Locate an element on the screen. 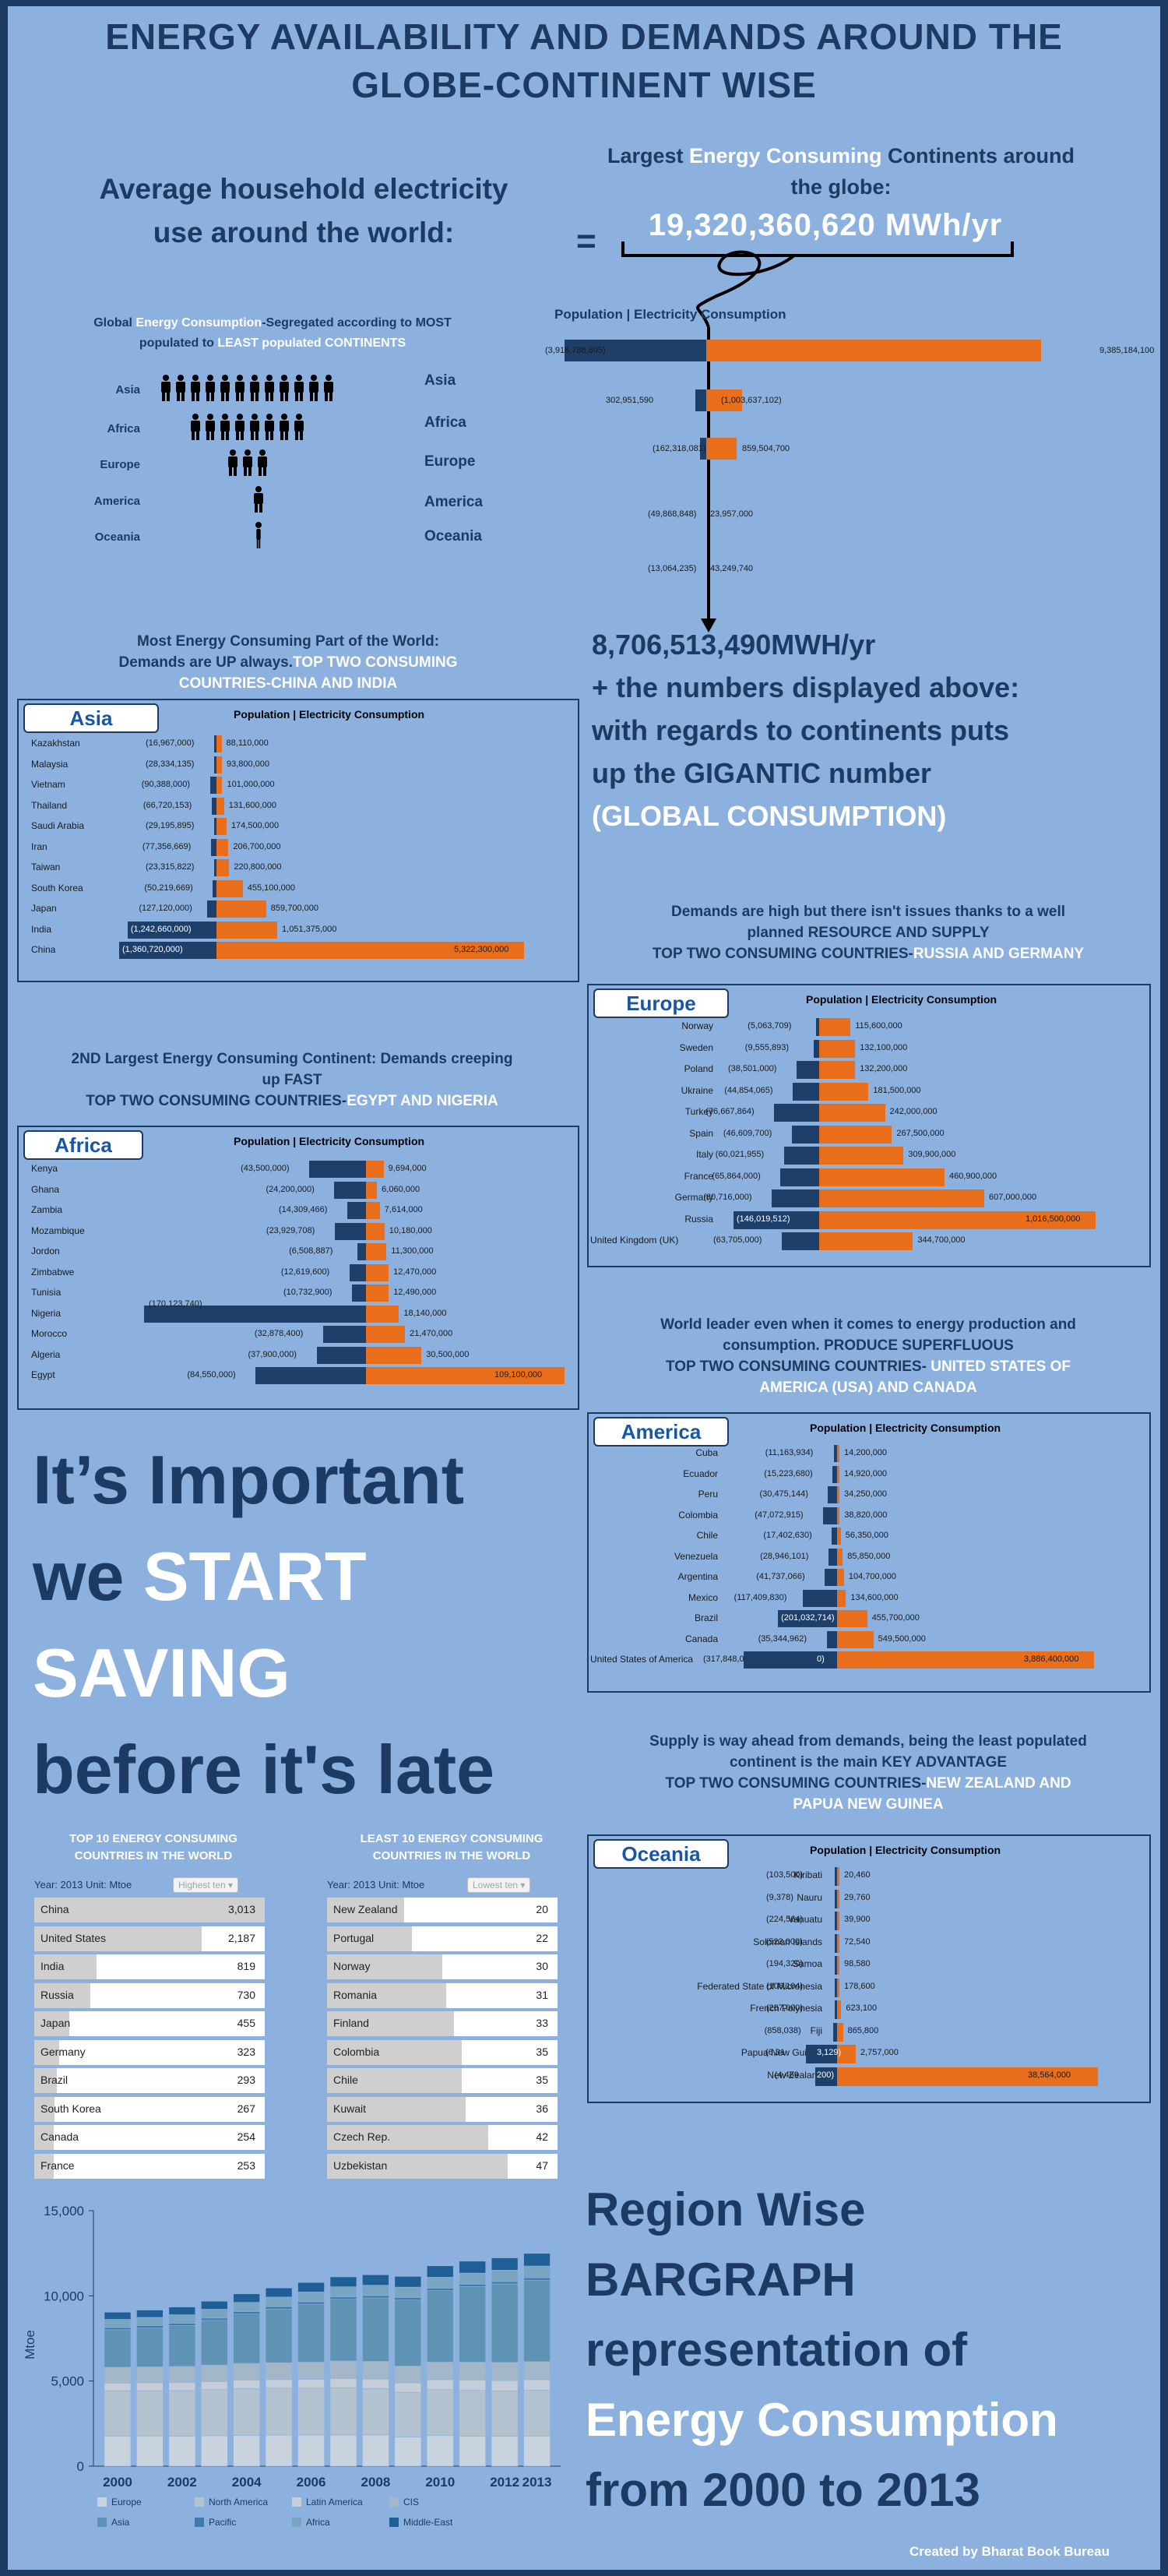 The height and width of the screenshot is (2576, 1168). top10-row: France 253 is located at coordinates (149, 2167).